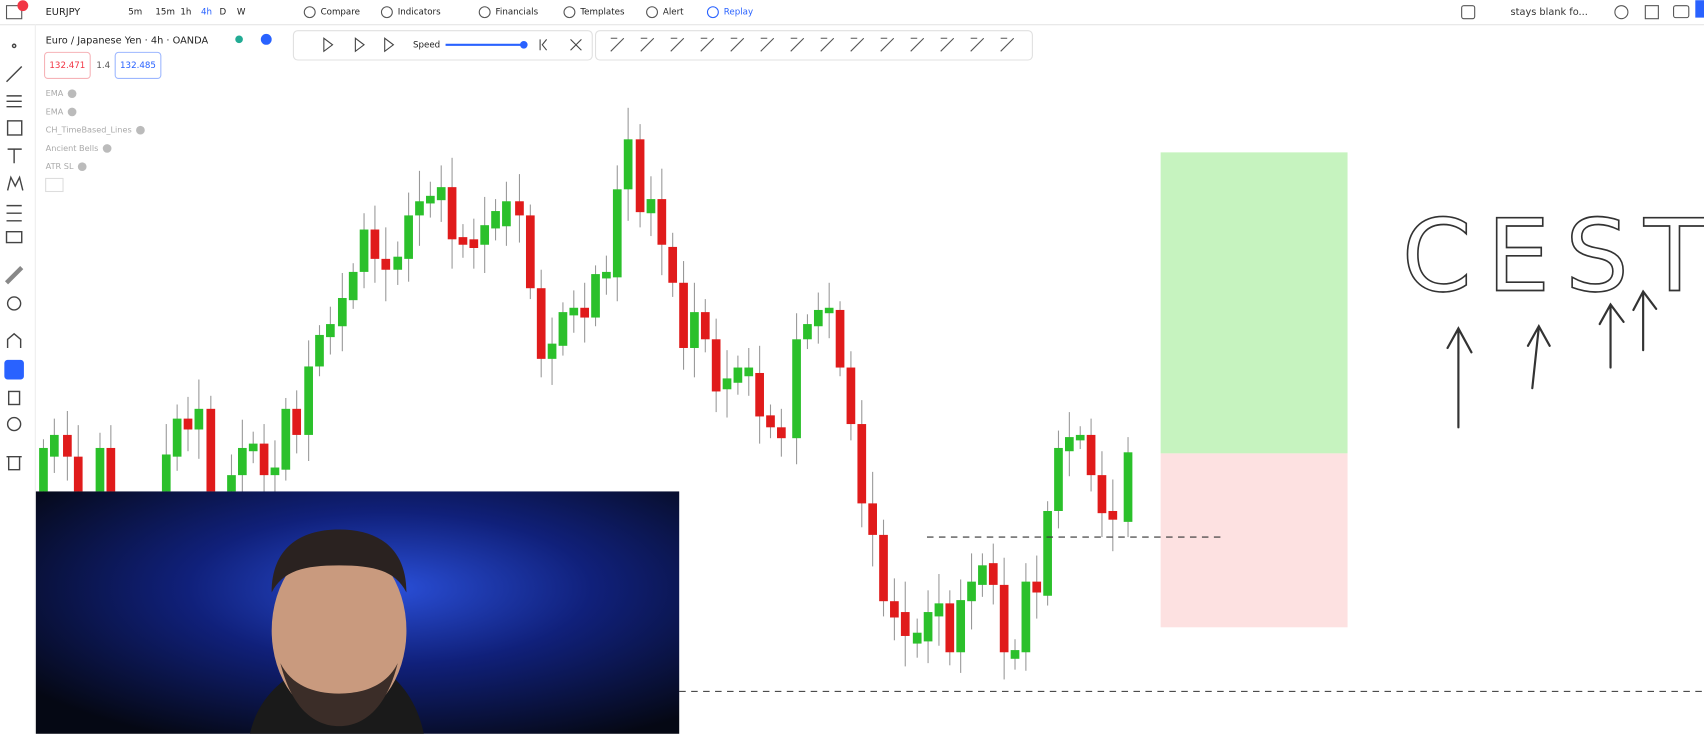 This screenshot has height=734, width=1704. I want to click on target-zone, so click(1254, 303).